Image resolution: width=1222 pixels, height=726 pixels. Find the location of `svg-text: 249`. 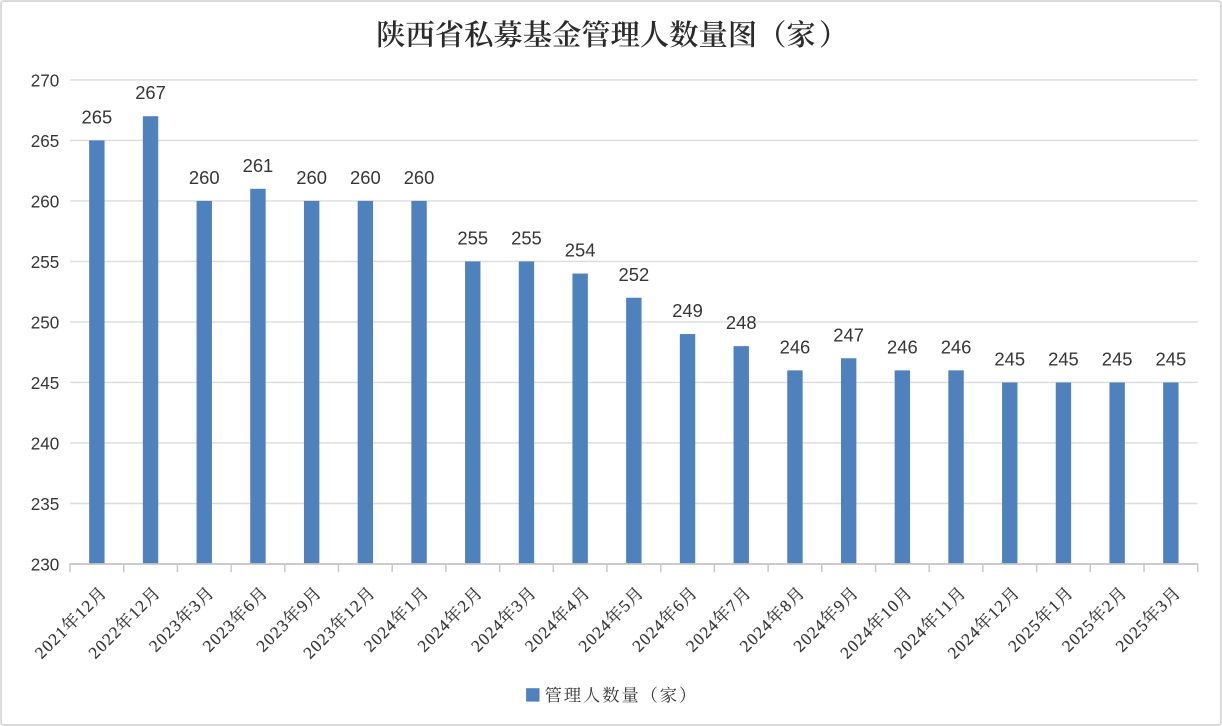

svg-text: 249 is located at coordinates (687, 310).